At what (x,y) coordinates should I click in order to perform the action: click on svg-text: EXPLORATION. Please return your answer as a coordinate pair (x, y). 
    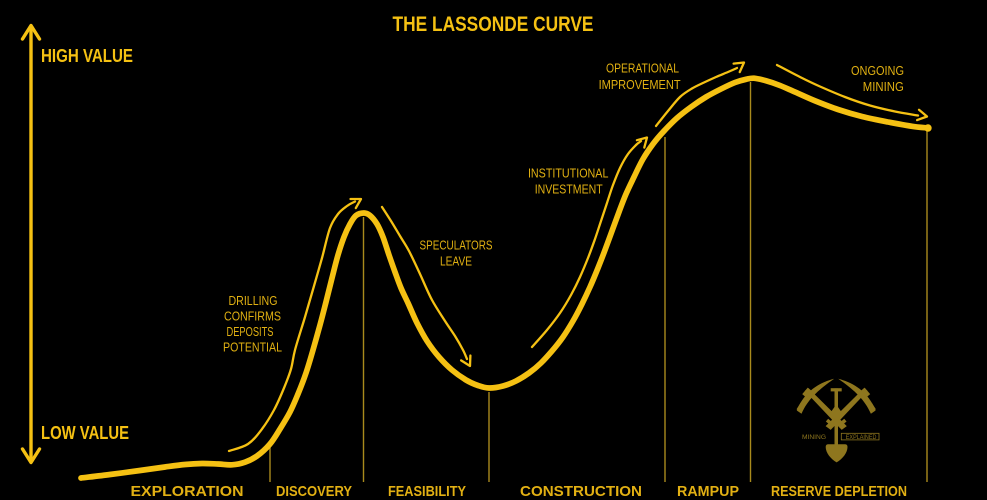
    Looking at the image, I should click on (187, 491).